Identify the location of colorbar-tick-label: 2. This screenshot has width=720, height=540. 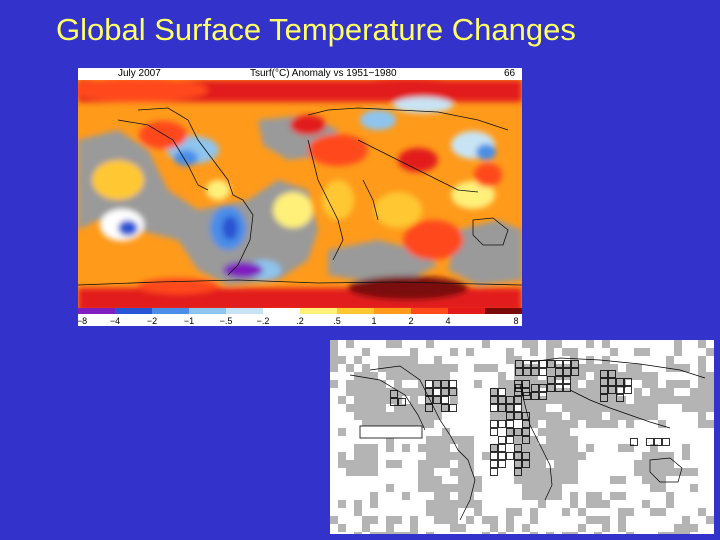
(410, 321).